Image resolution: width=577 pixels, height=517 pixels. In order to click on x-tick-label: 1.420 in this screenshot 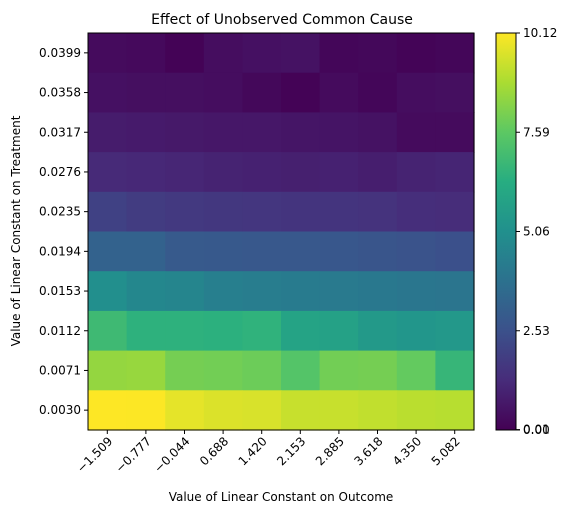, I will do `click(253, 451)`.